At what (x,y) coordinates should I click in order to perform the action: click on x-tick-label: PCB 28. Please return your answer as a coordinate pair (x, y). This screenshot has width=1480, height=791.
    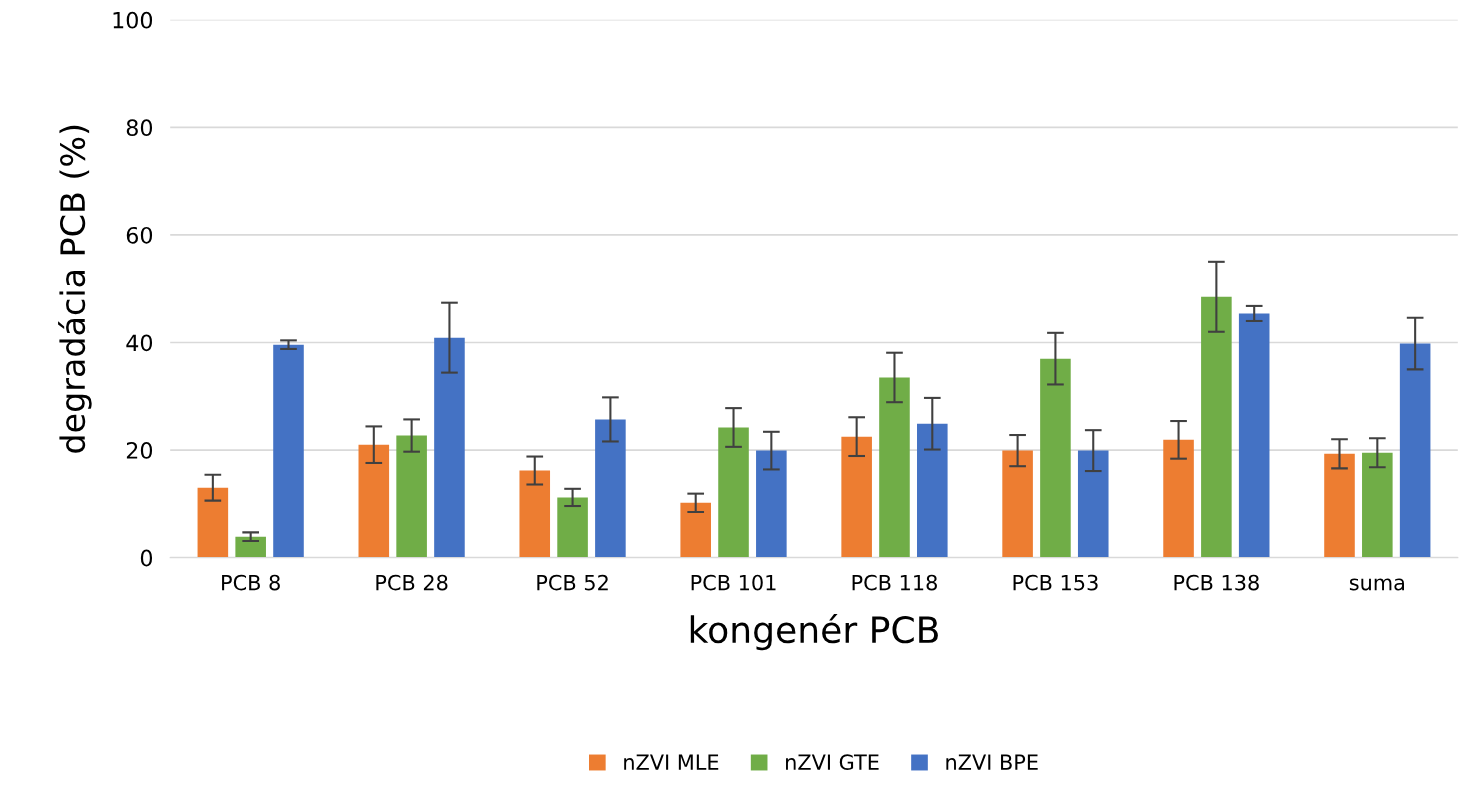
    Looking at the image, I should click on (412, 582).